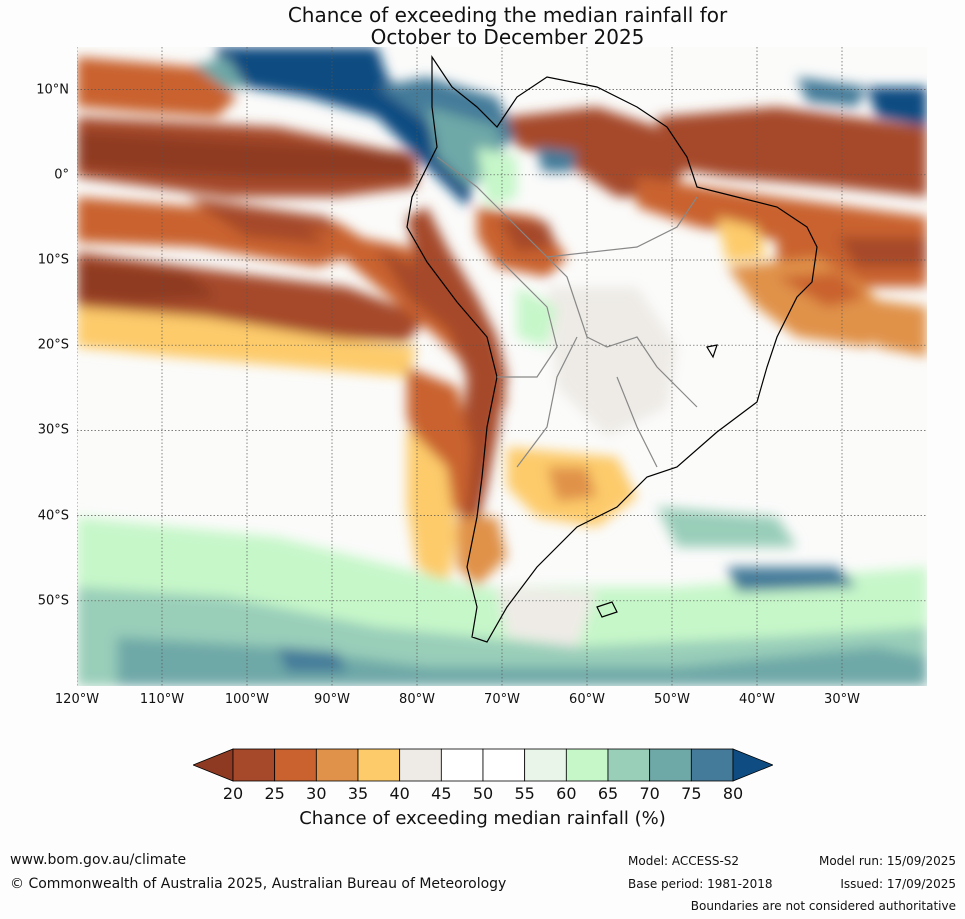 This screenshot has height=919, width=965. I want to click on latitude-label: 50°S, so click(53, 601).